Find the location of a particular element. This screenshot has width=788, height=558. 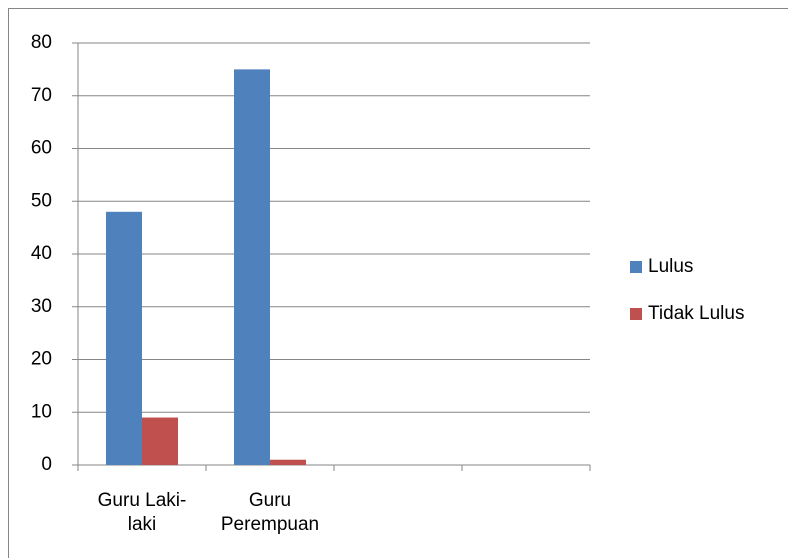

y-tick-label: 30 is located at coordinates (41, 306).